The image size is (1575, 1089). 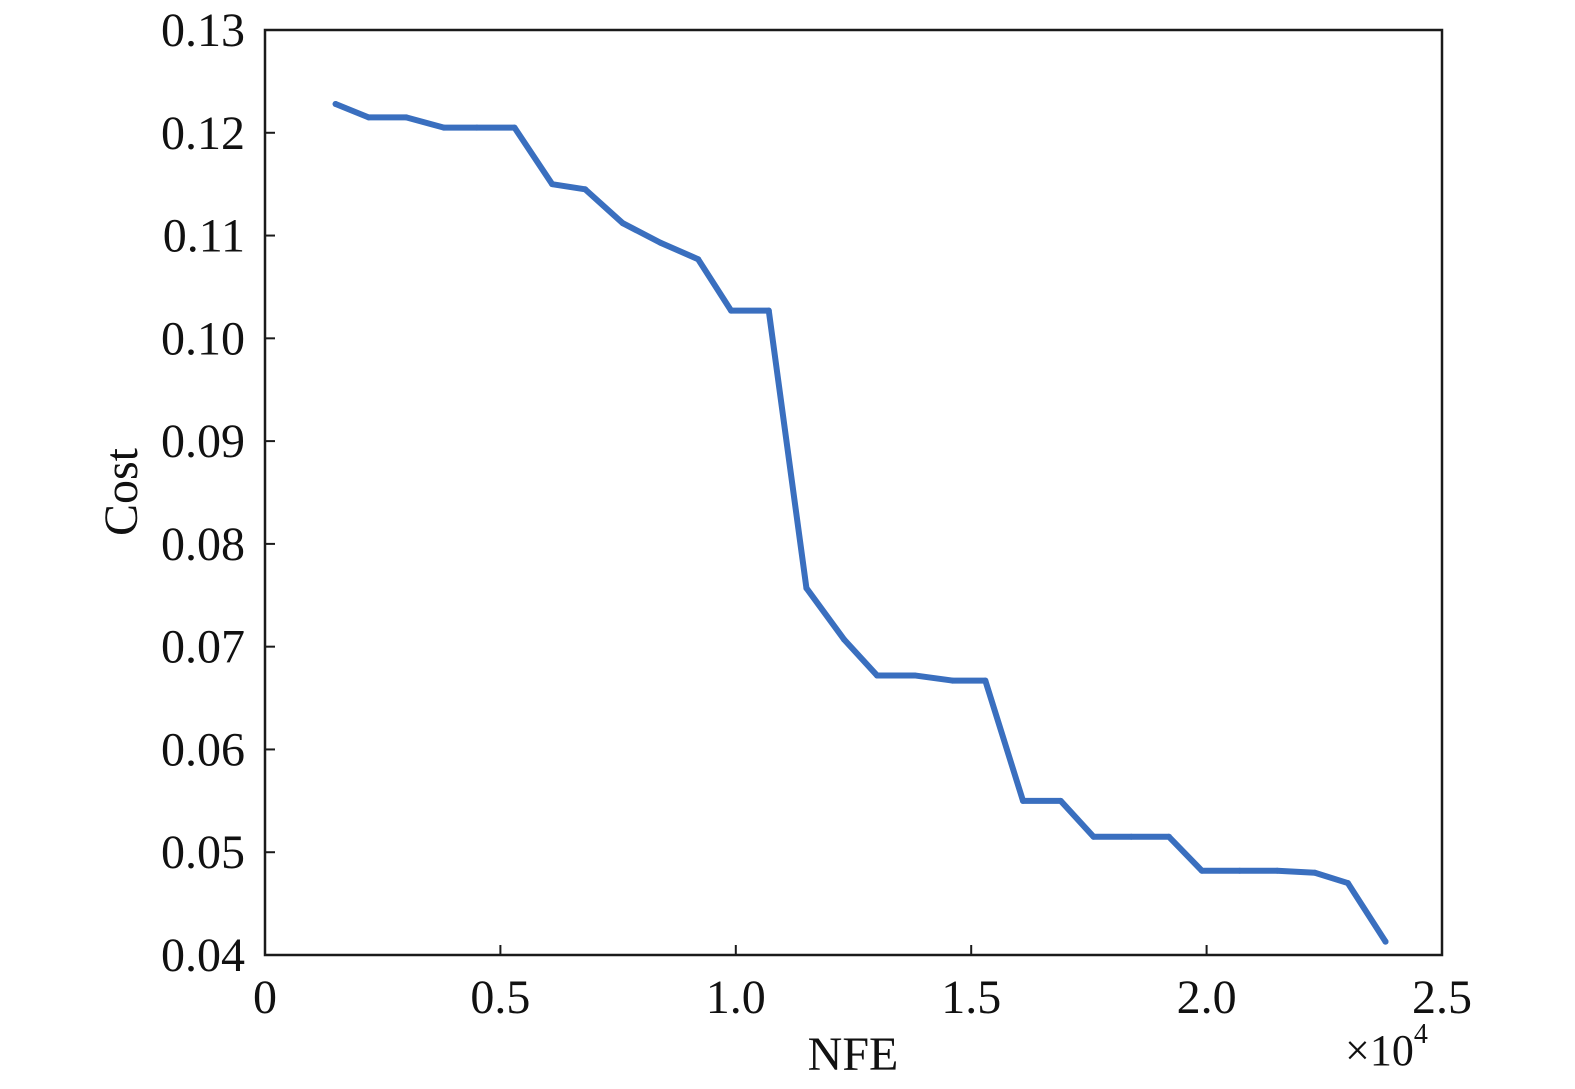 What do you see at coordinates (853, 1054) in the screenshot?
I see `x-axis-title: NFE` at bounding box center [853, 1054].